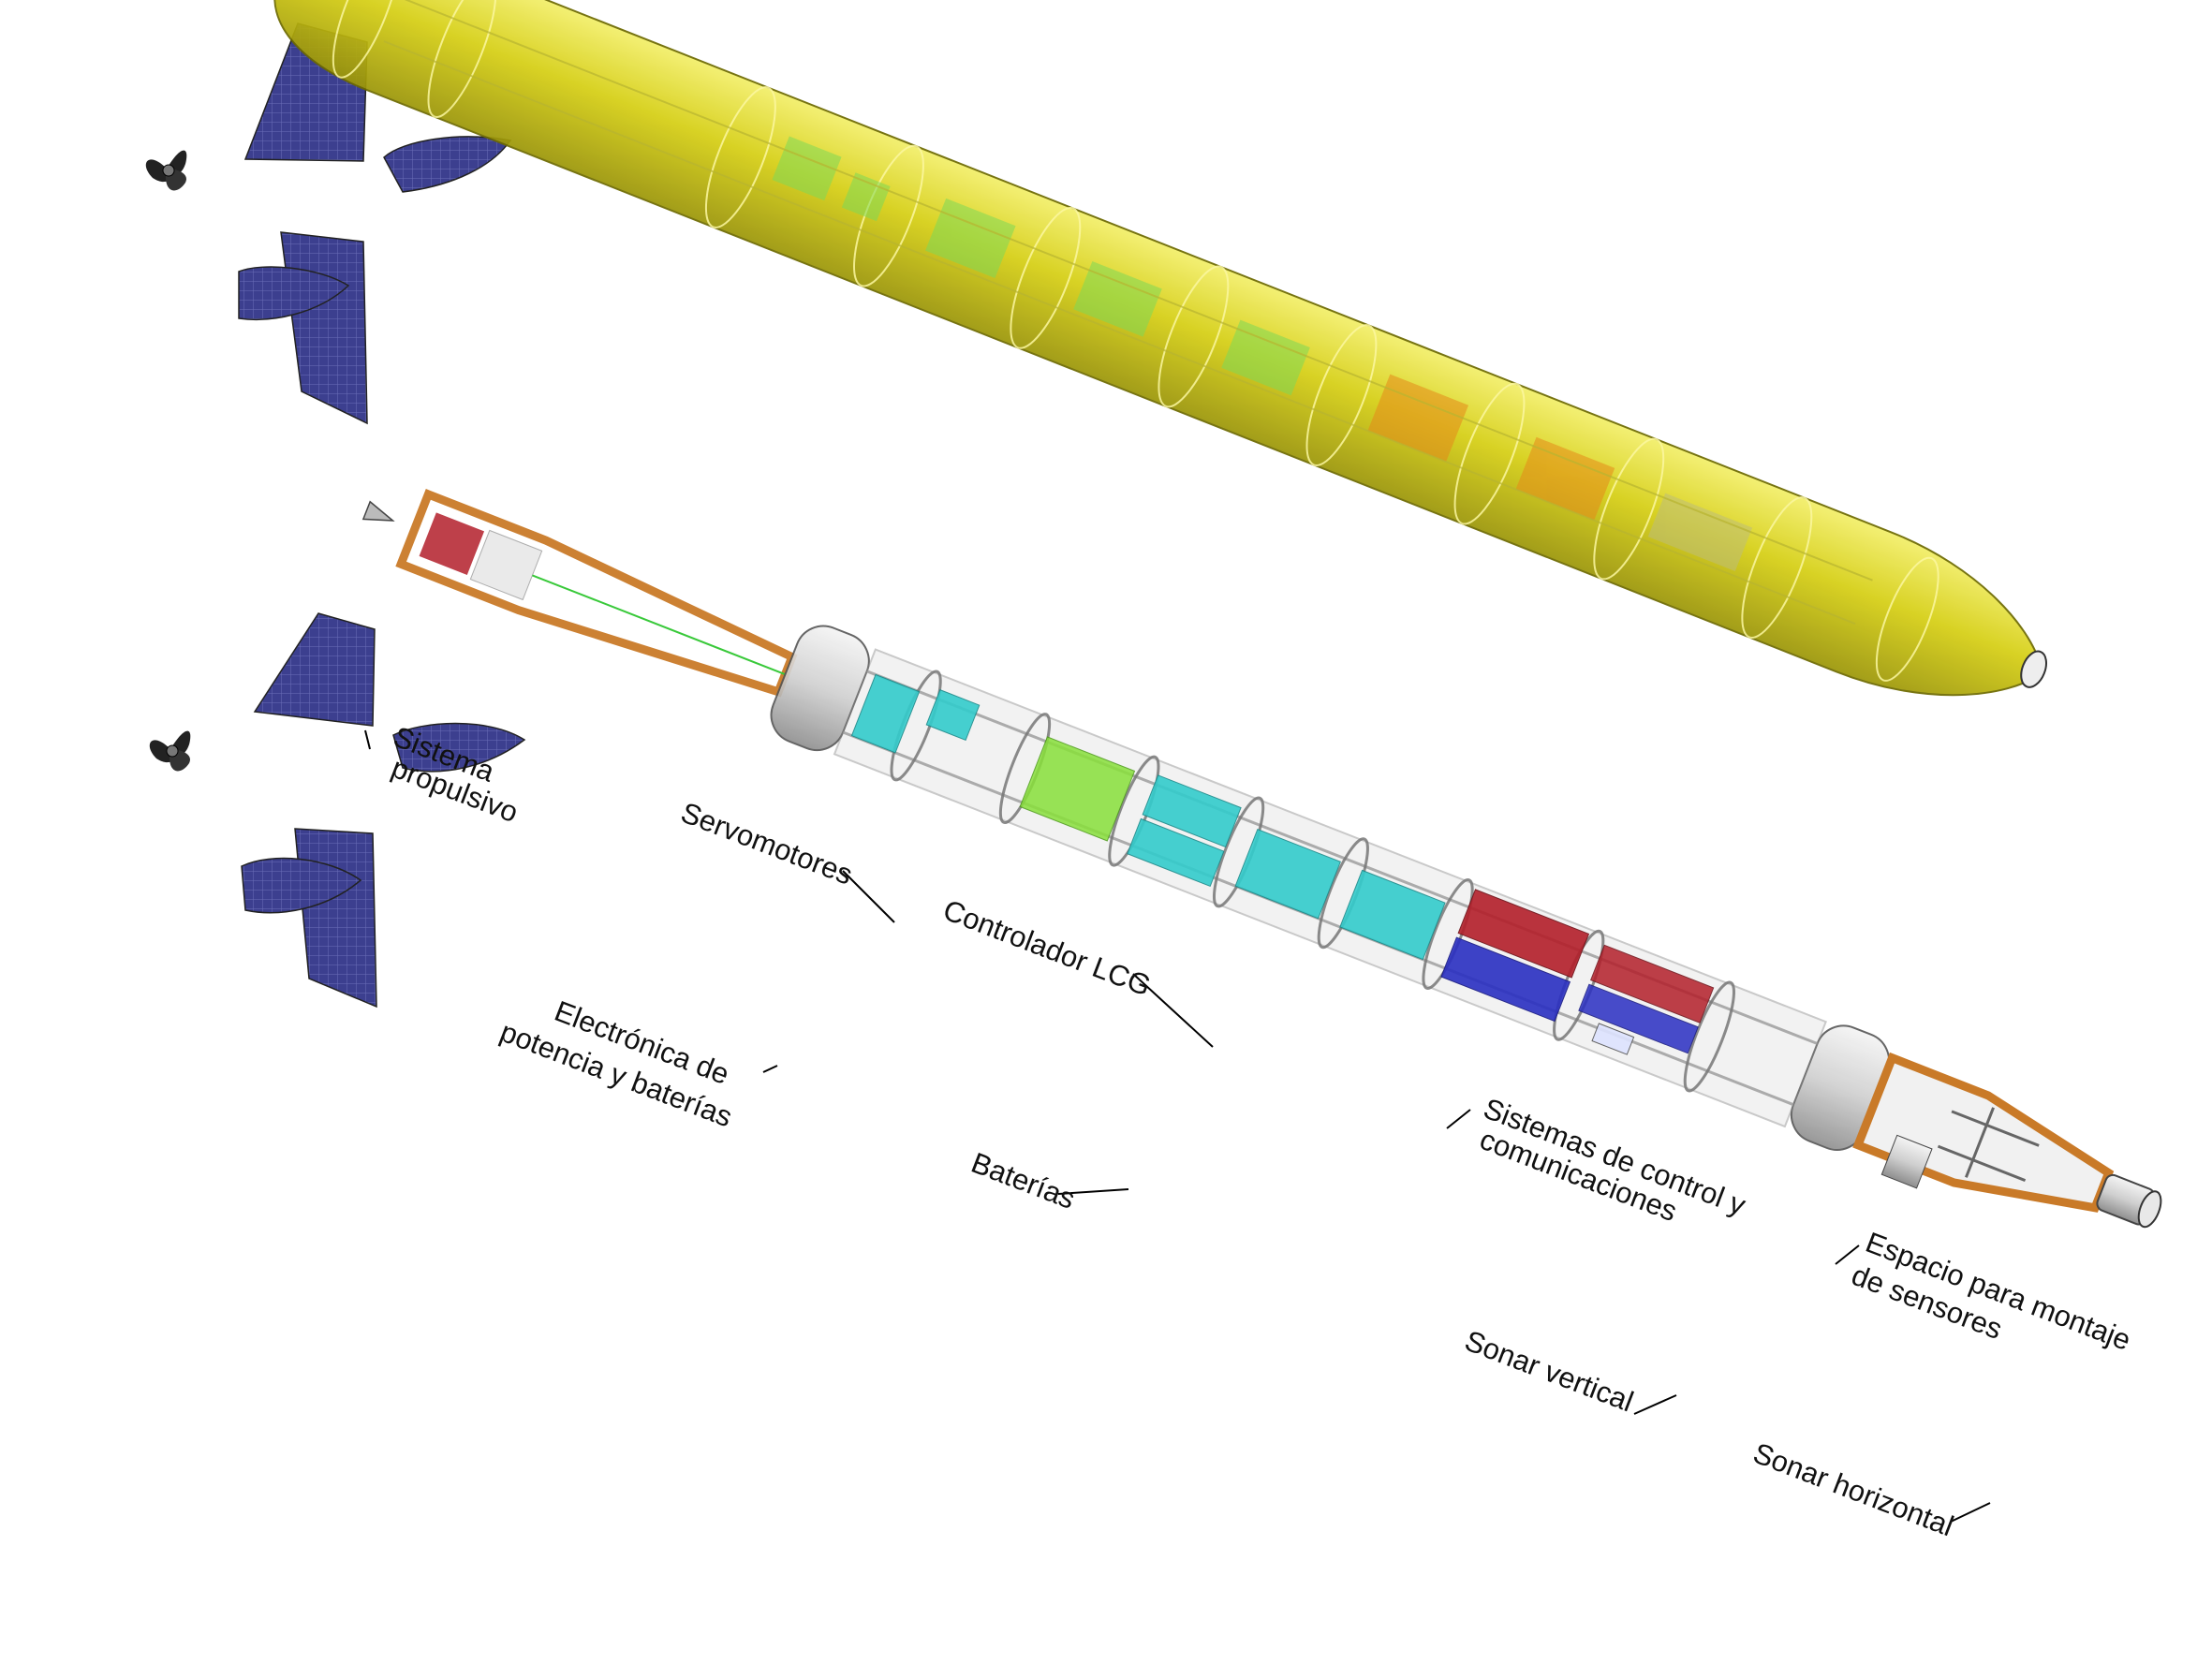 This screenshot has height=1664, width=2212. What do you see at coordinates (1077, 789) in the screenshot?
I see `servomotors-module` at bounding box center [1077, 789].